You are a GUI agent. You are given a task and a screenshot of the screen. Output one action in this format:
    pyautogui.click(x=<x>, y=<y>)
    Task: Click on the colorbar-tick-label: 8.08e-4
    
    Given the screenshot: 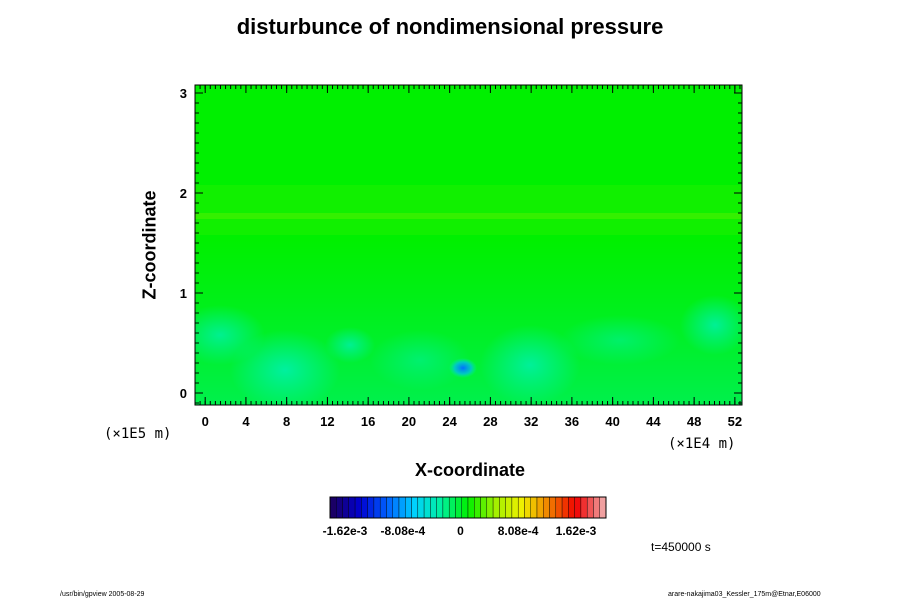 What is the action you would take?
    pyautogui.click(x=518, y=531)
    